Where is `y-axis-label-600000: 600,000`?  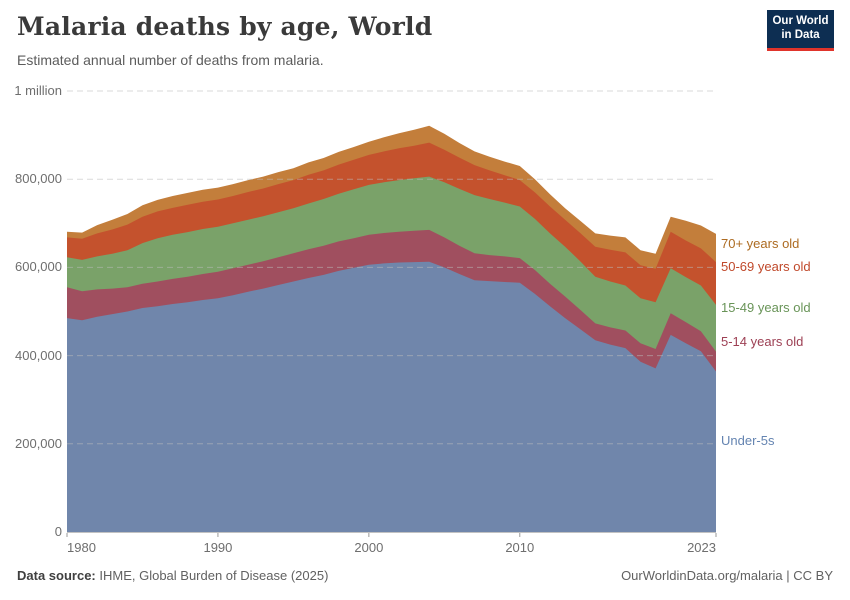
y-axis-label-600000: 600,000 is located at coordinates (38, 267).